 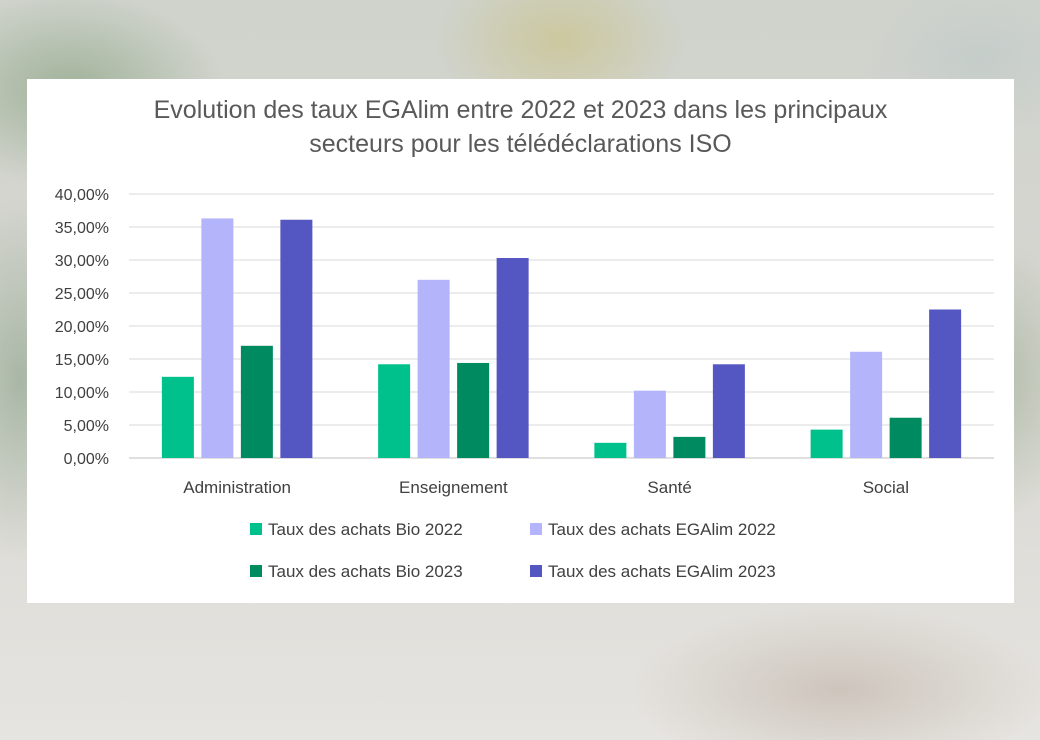 I want to click on y-tick-label: 25,00%, so click(x=82, y=294).